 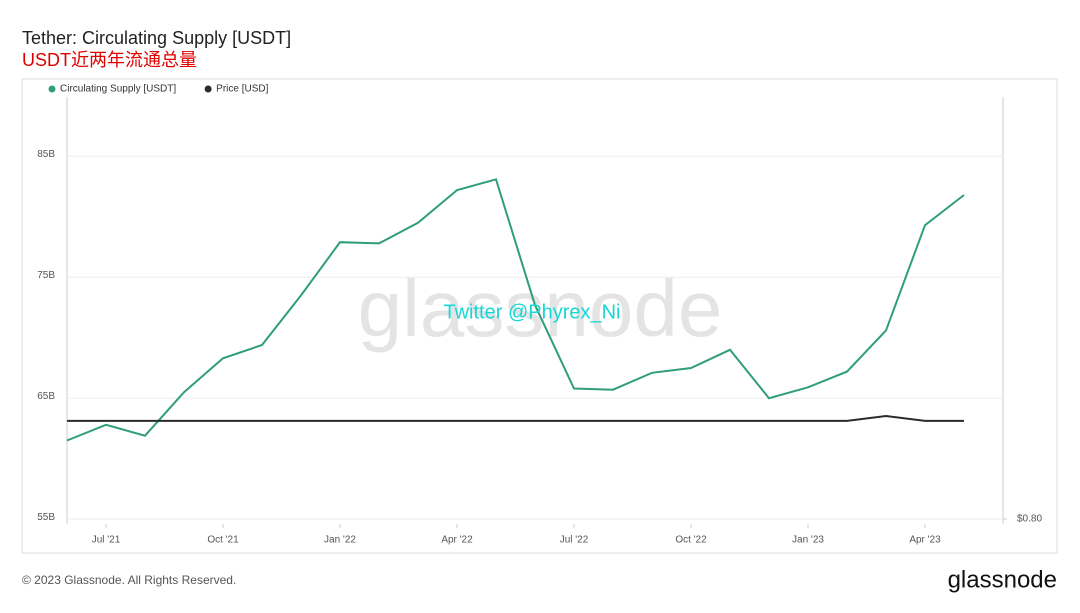 What do you see at coordinates (1029, 519) in the screenshot?
I see `y2-tick-label: $0.80` at bounding box center [1029, 519].